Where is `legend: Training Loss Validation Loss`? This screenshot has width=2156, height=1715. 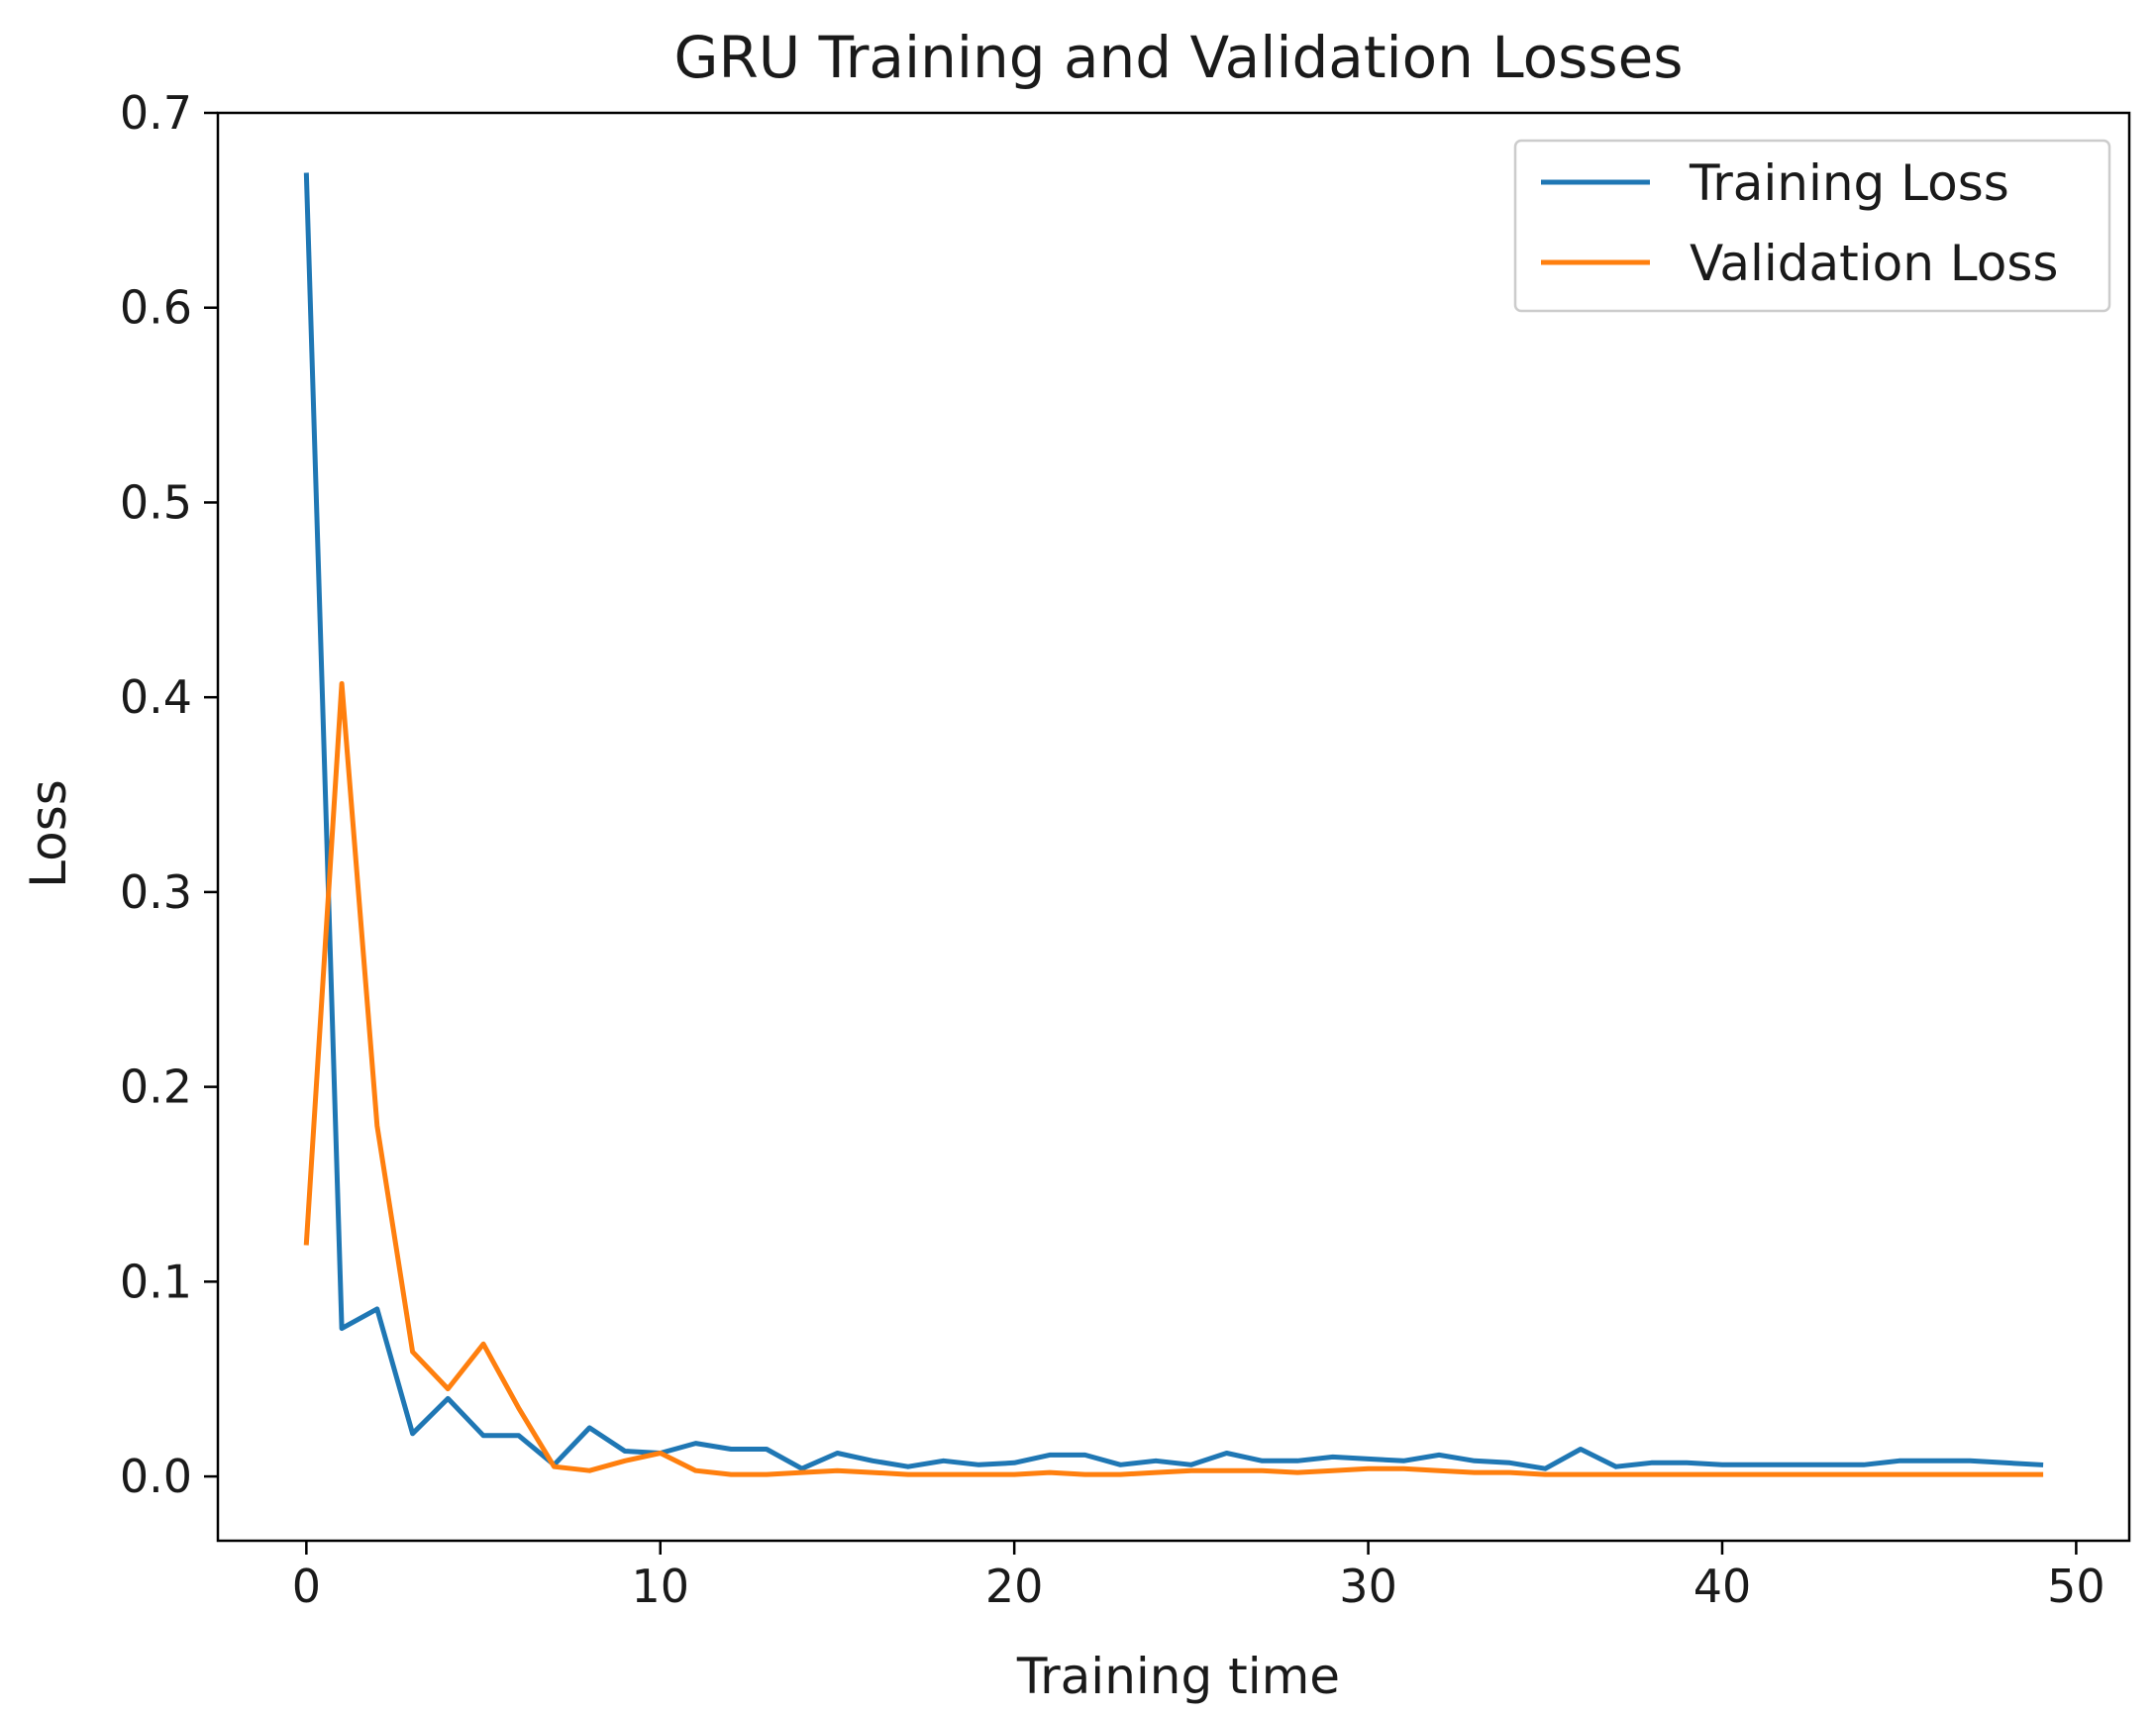 legend: Training Loss Validation Loss is located at coordinates (1812, 226).